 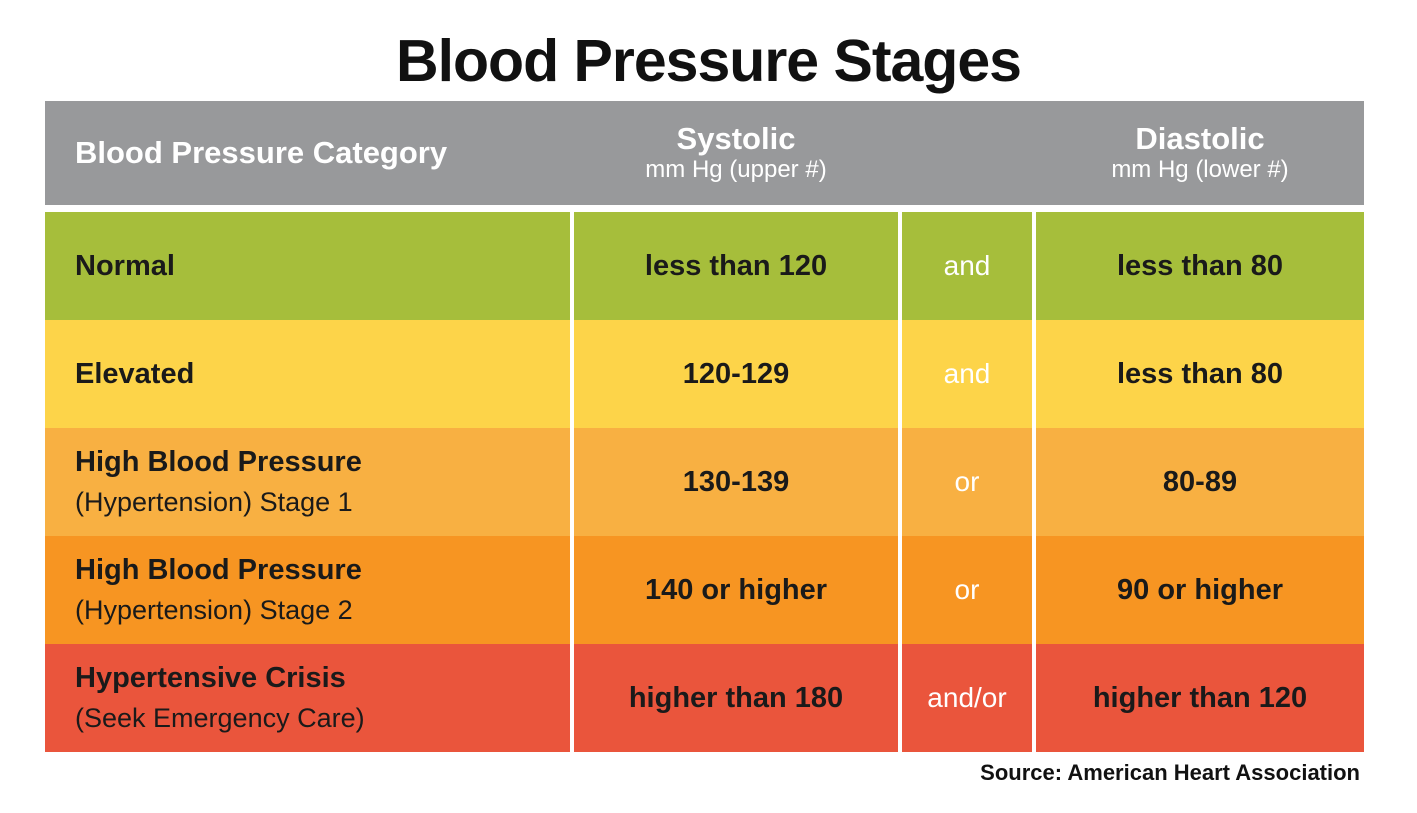 I want to click on category-sublabel: (Seek Emergency Care), so click(x=220, y=718).